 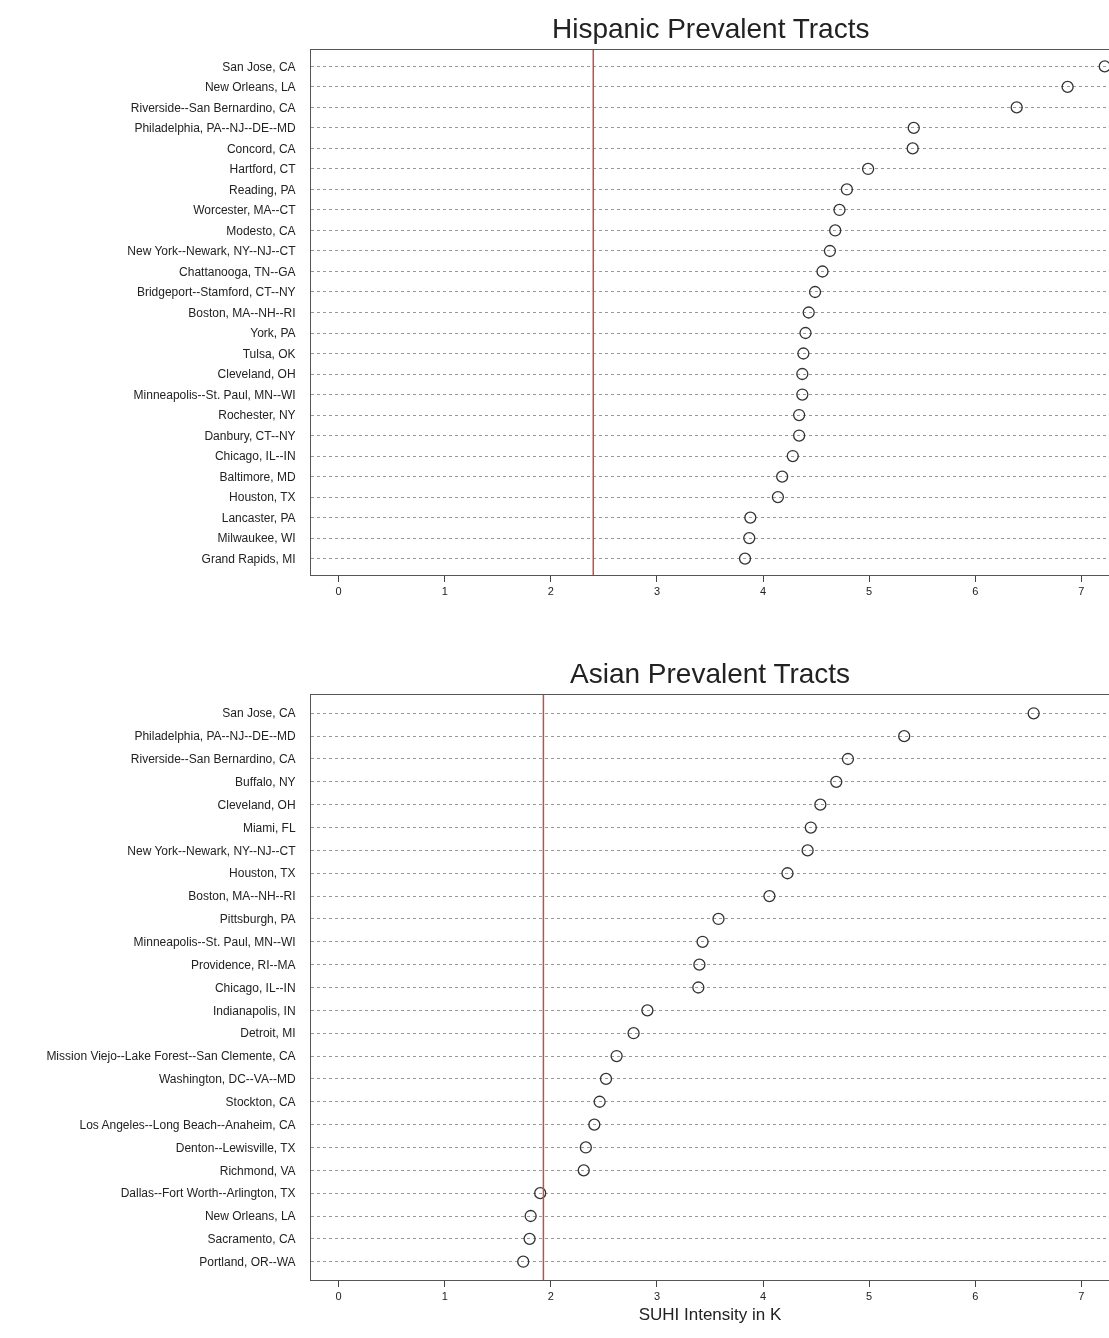 What do you see at coordinates (227, 1079) in the screenshot?
I see `y-tick-label: Washington, DC--VA--MD` at bounding box center [227, 1079].